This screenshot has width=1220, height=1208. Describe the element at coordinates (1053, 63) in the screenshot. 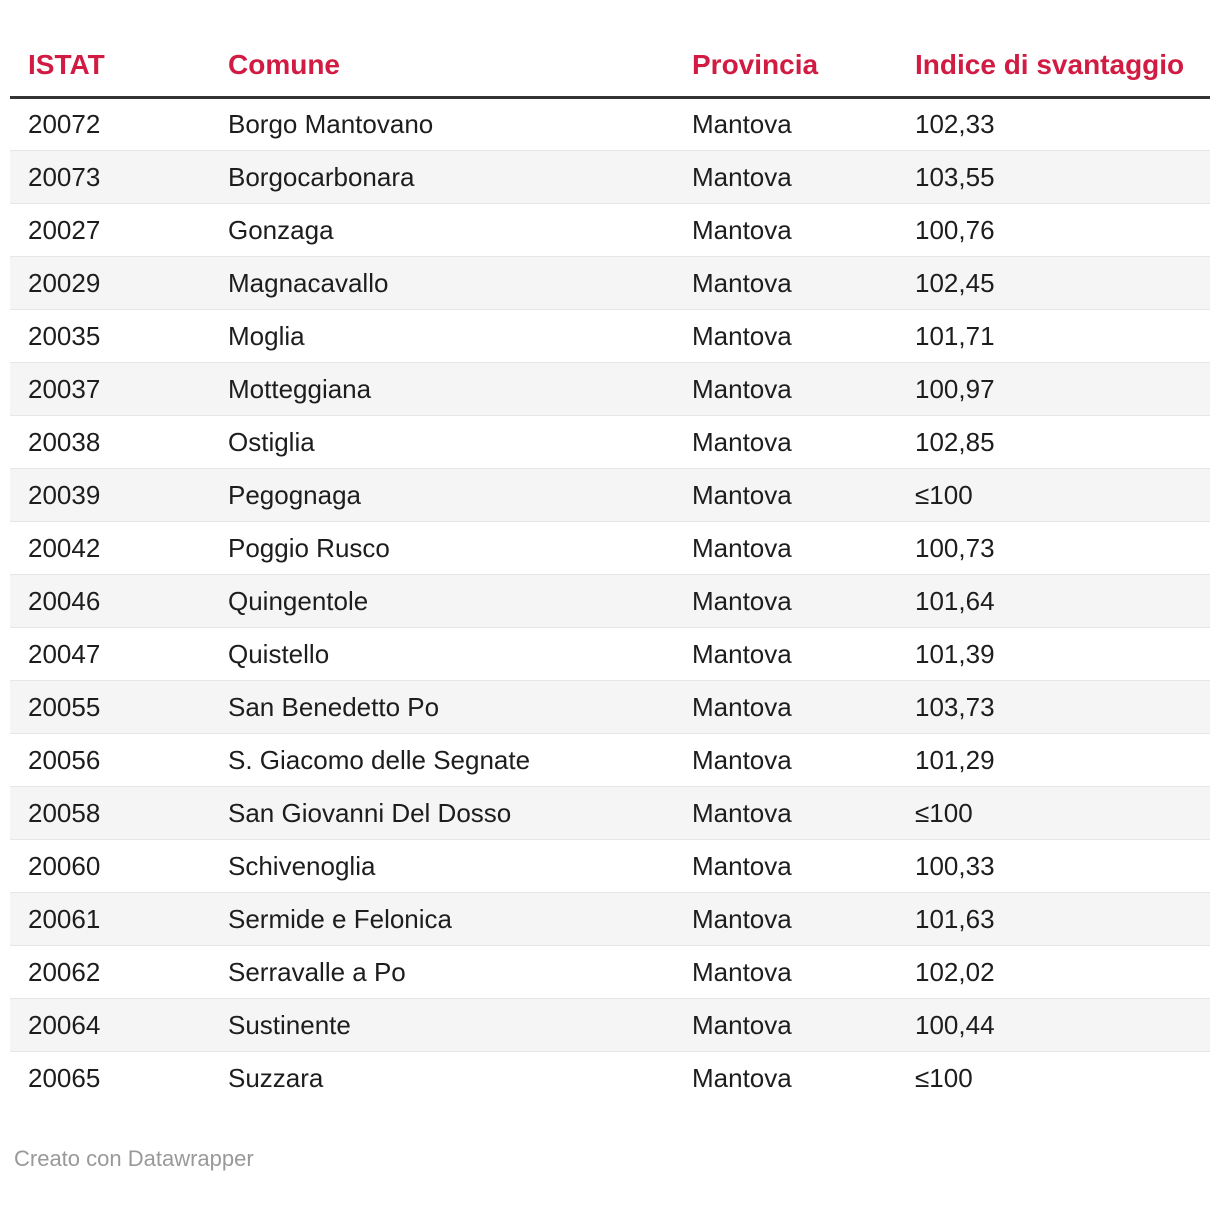

I see `column-header-indice-di-svantaggio: Indice di svantaggio` at that location.